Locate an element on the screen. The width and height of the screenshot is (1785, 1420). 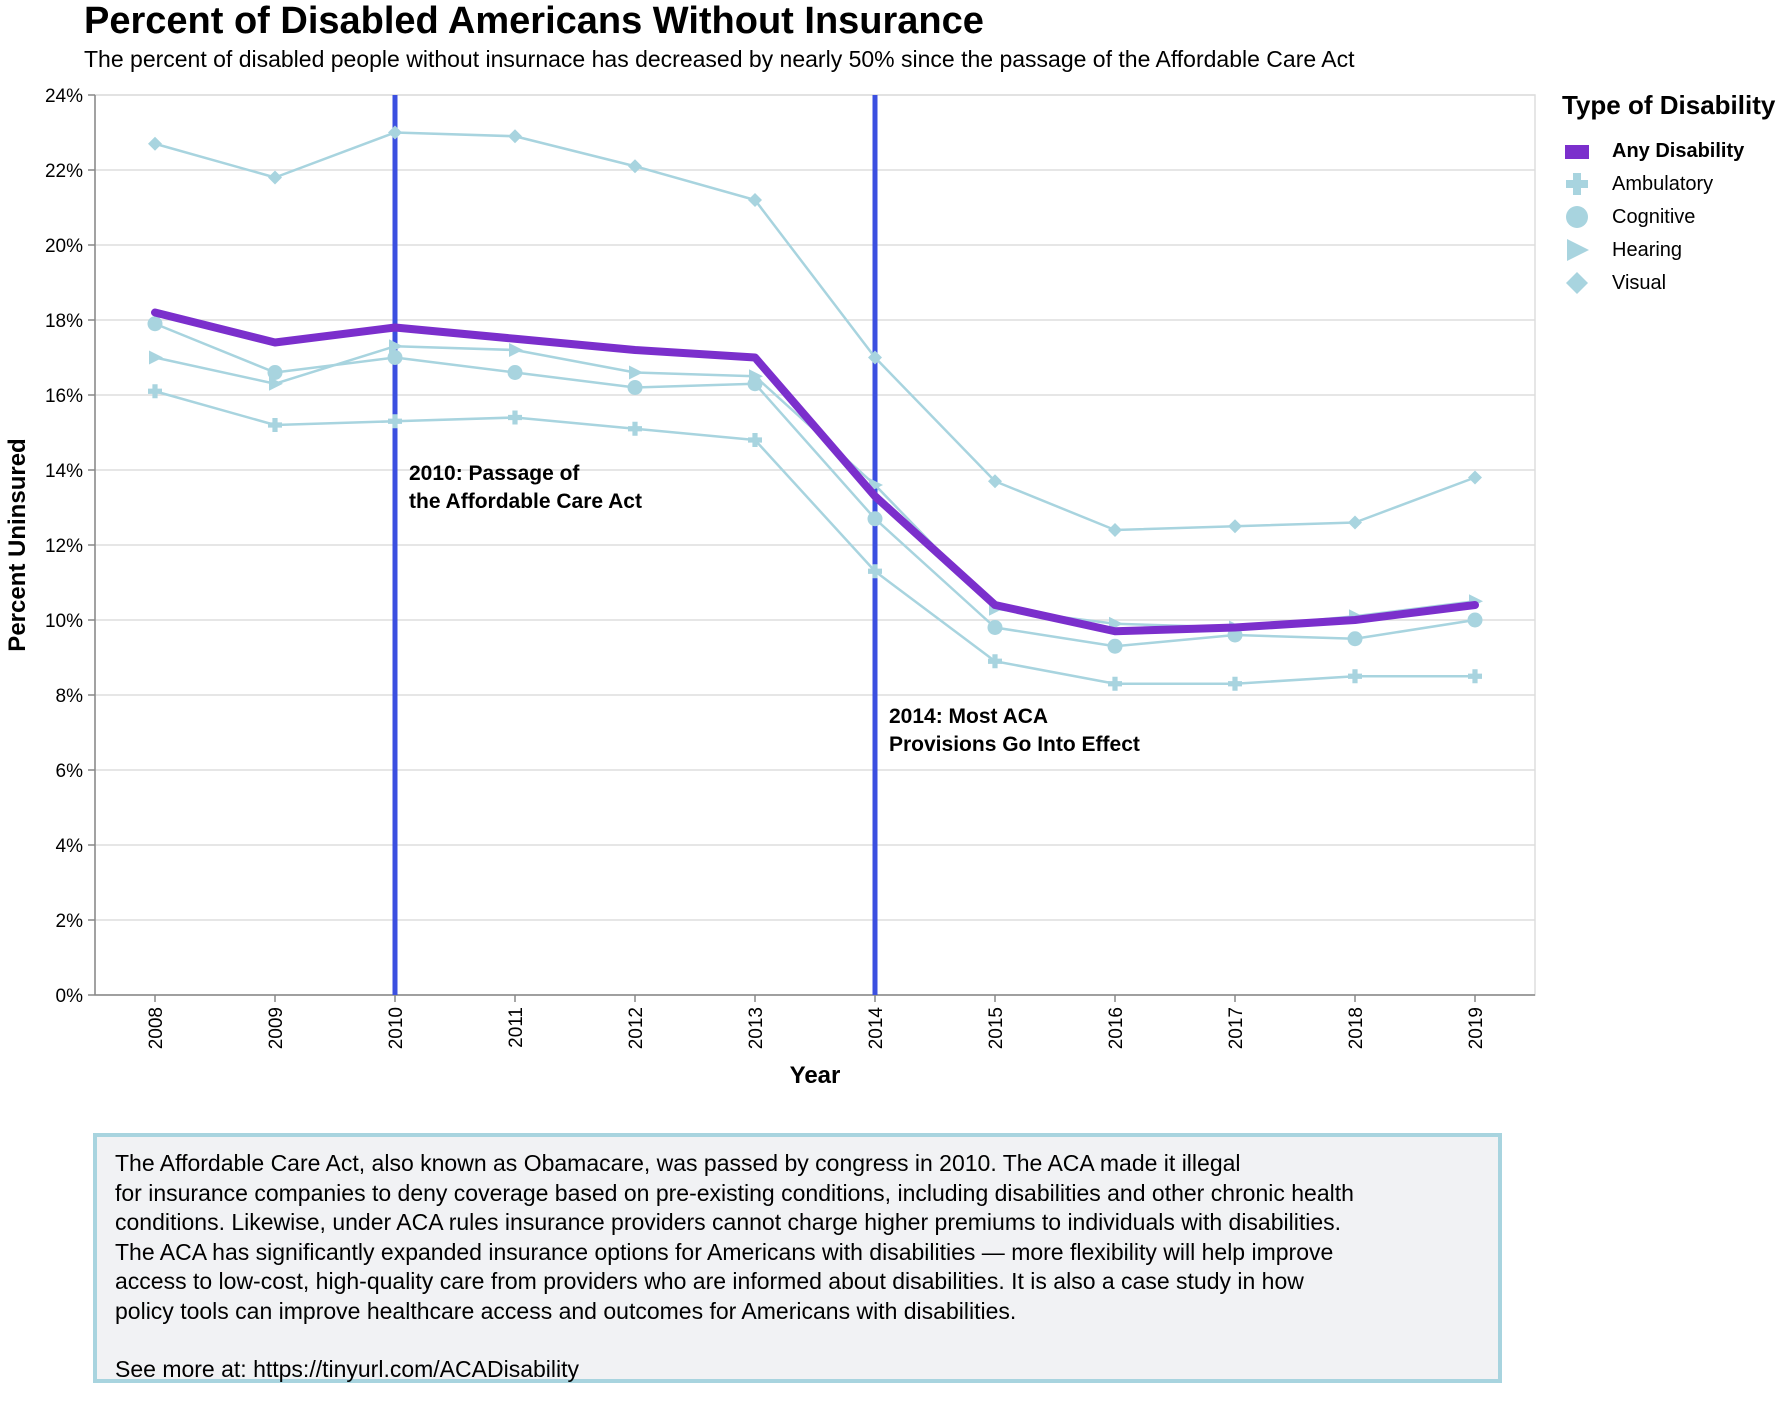
legend-title: Type of Disability is located at coordinates (1669, 105).